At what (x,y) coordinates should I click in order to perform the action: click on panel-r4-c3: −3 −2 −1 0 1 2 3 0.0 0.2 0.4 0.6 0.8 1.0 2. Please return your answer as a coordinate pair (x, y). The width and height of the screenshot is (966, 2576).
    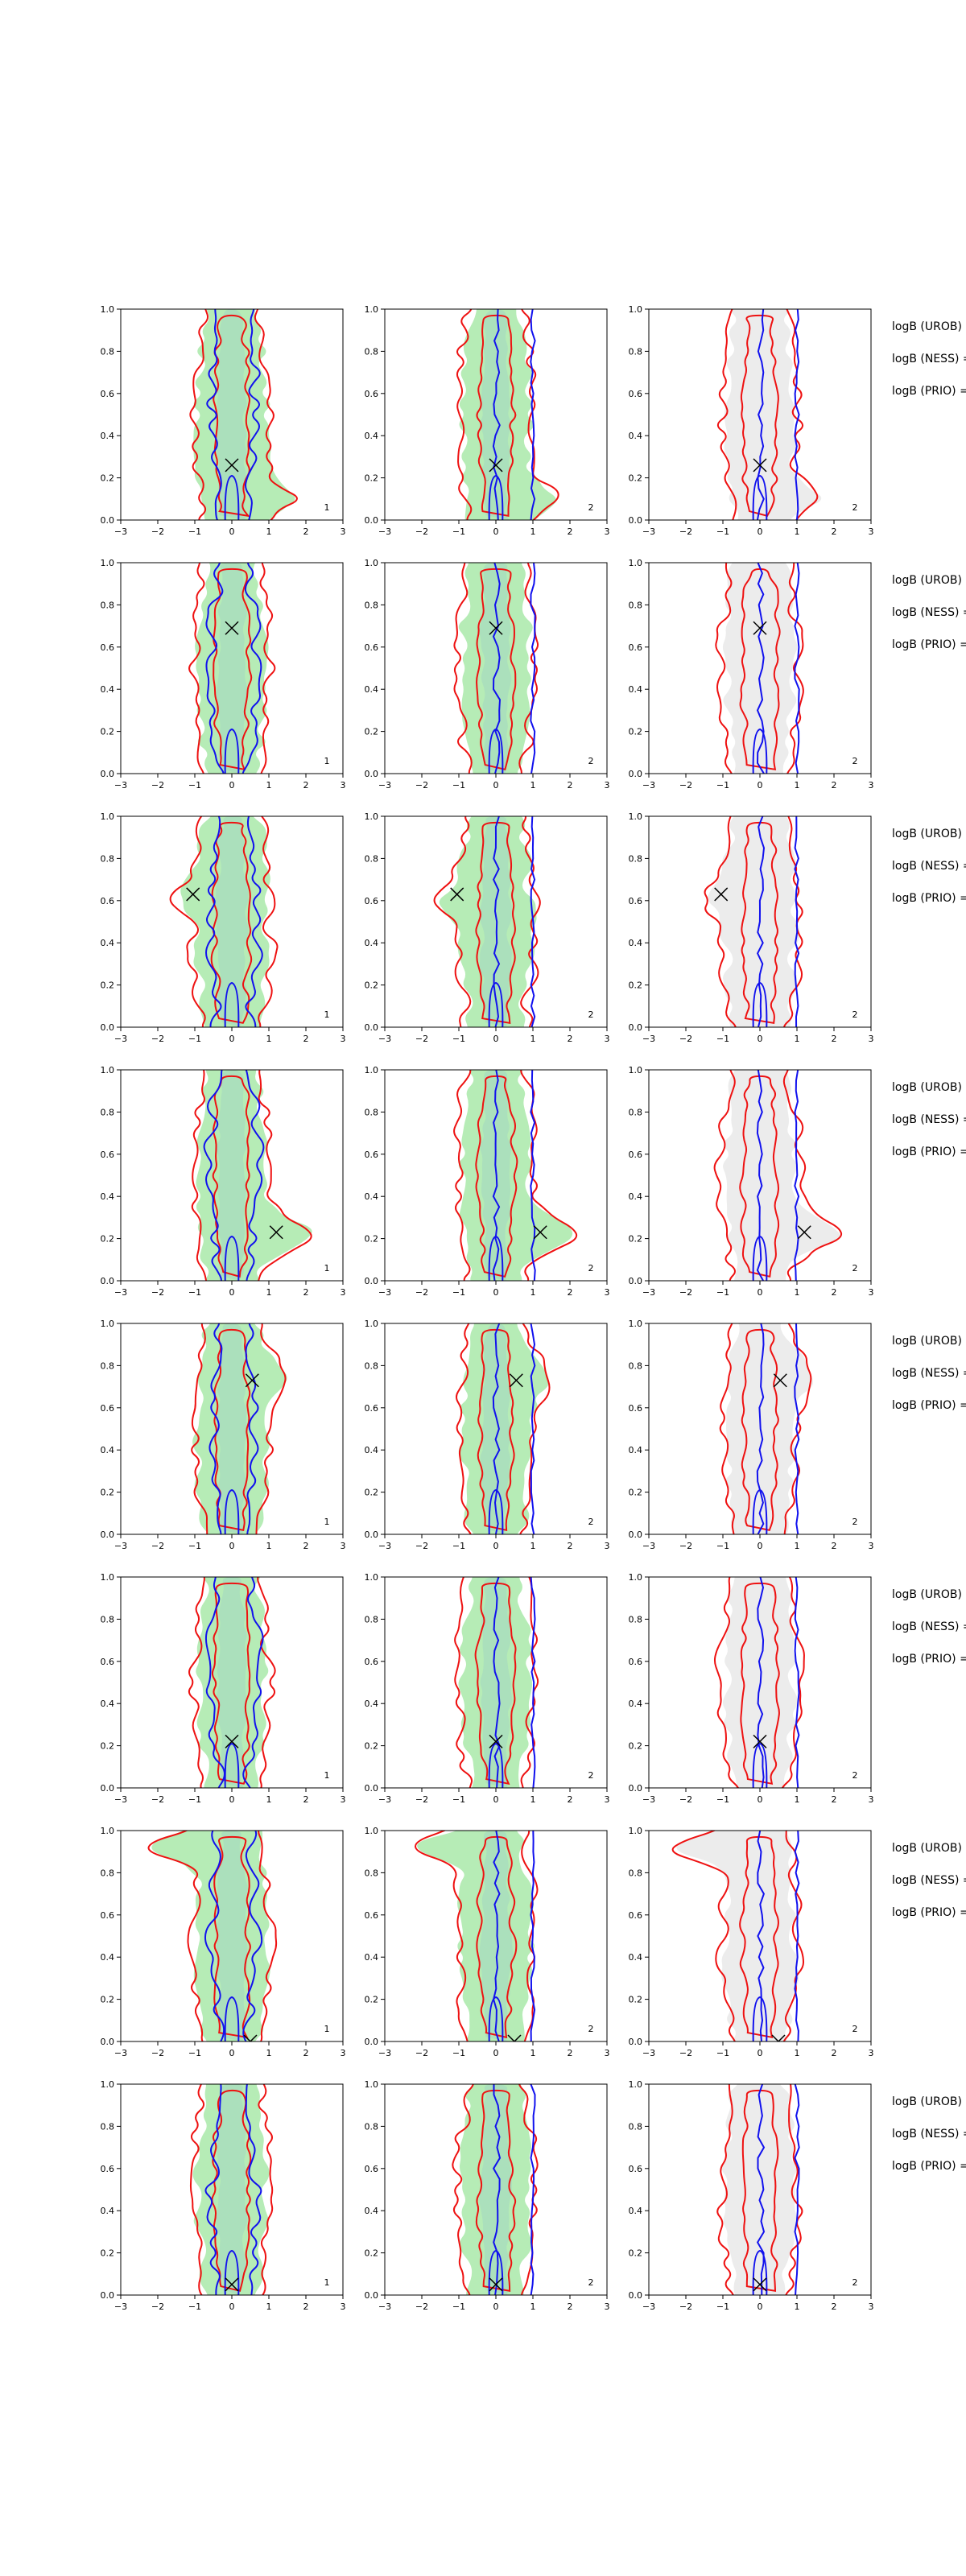
    Looking at the image, I should click on (751, 1181).